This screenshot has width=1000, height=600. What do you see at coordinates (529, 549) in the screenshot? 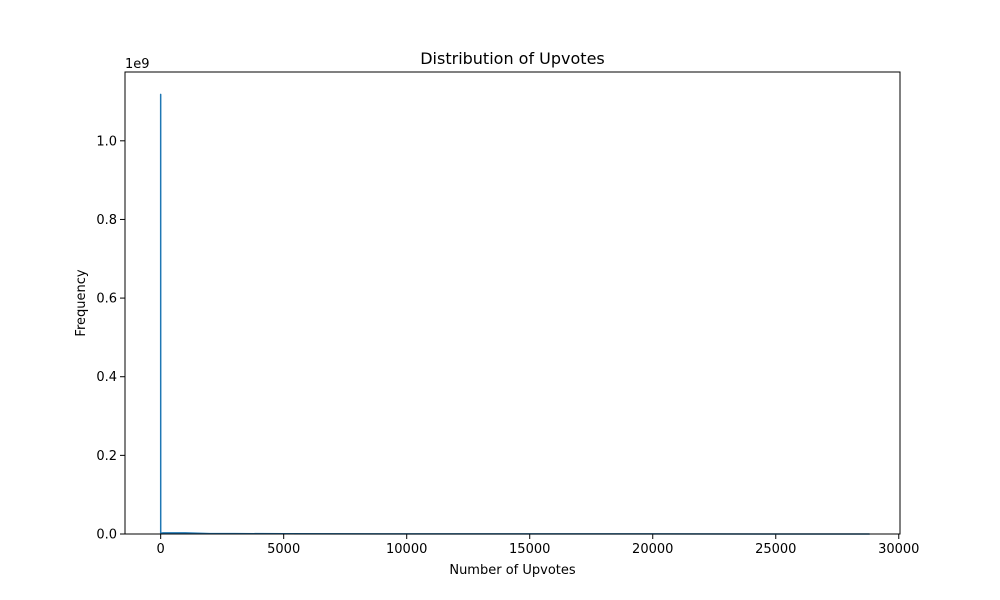
I see `x-tick-label: 15000` at bounding box center [529, 549].